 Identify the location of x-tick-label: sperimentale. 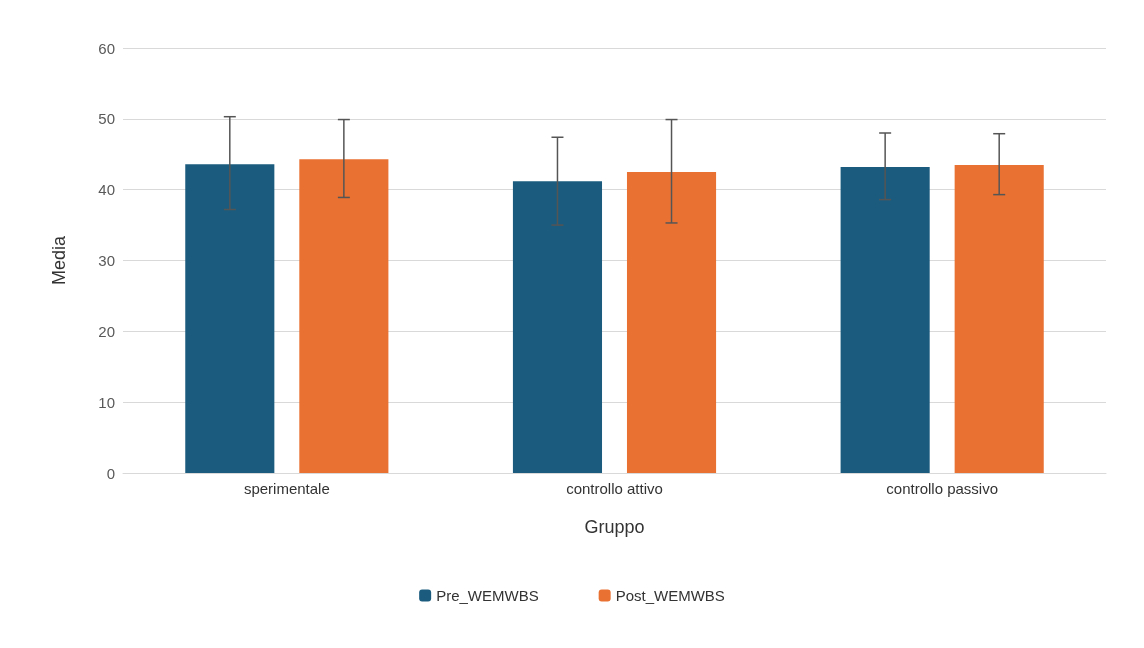
(286, 488).